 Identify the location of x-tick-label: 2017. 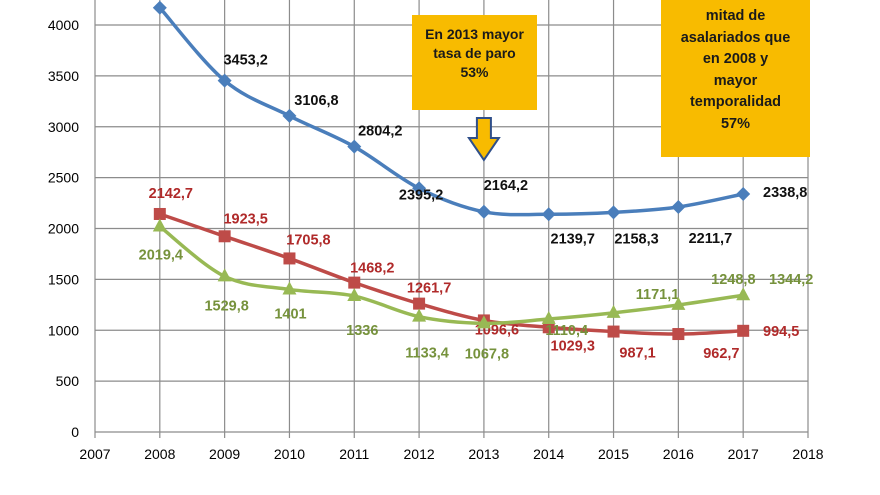
(743, 454).